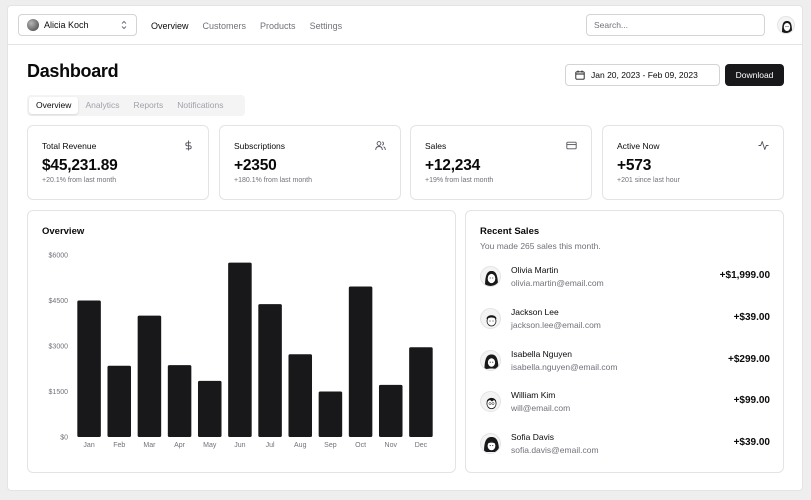 Image resolution: width=811 pixels, height=500 pixels. I want to click on y-axis-tick-label: $1500, so click(59, 392).